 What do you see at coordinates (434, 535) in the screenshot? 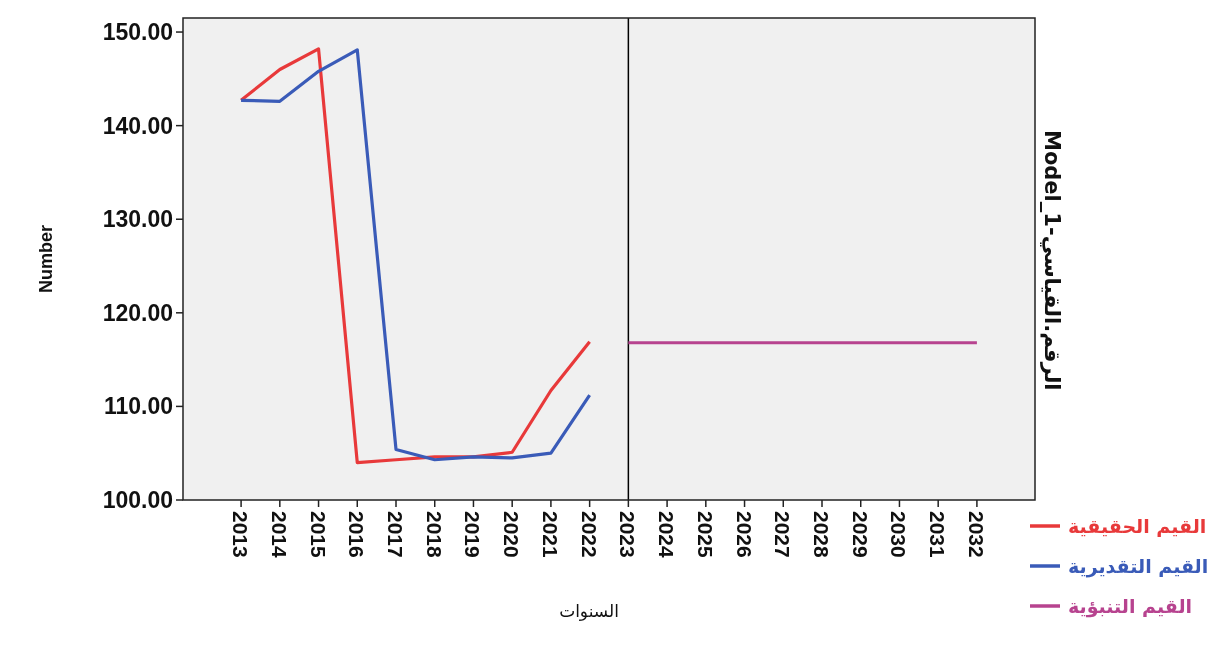
I see `x-tick-label: 2018` at bounding box center [434, 535].